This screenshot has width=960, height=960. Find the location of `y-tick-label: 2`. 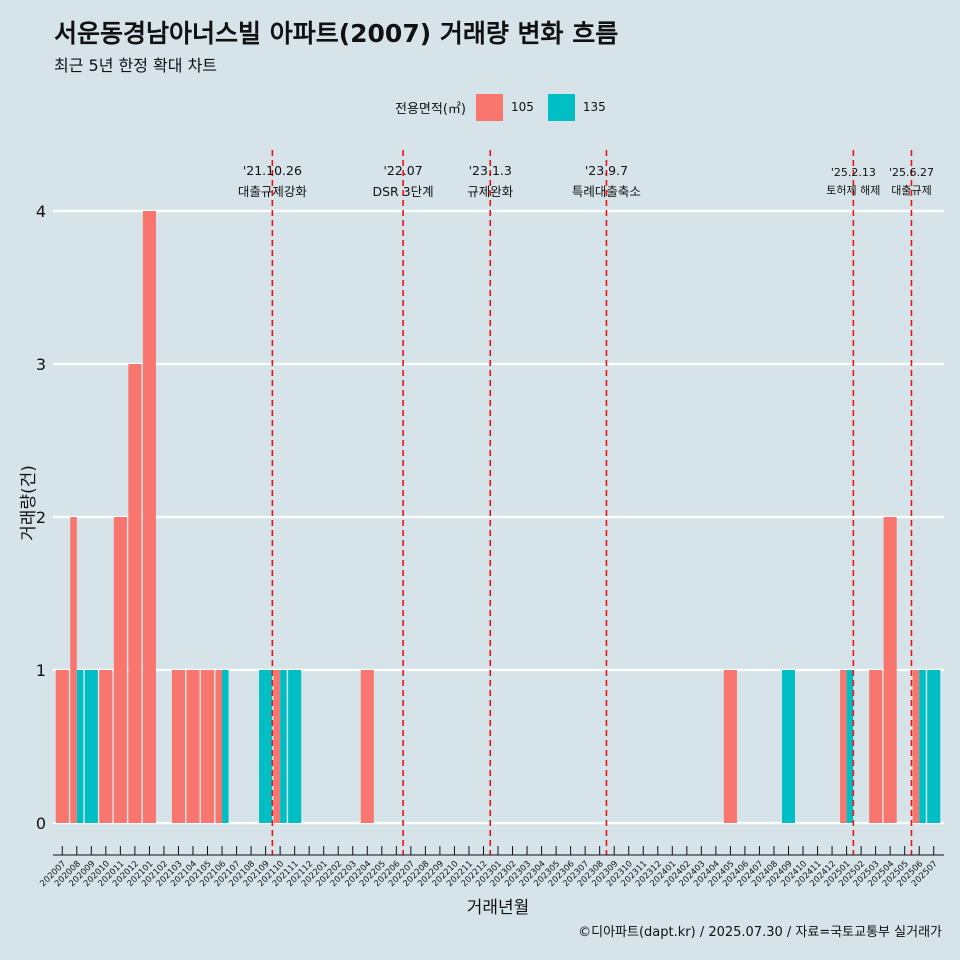

y-tick-label: 2 is located at coordinates (41, 517).